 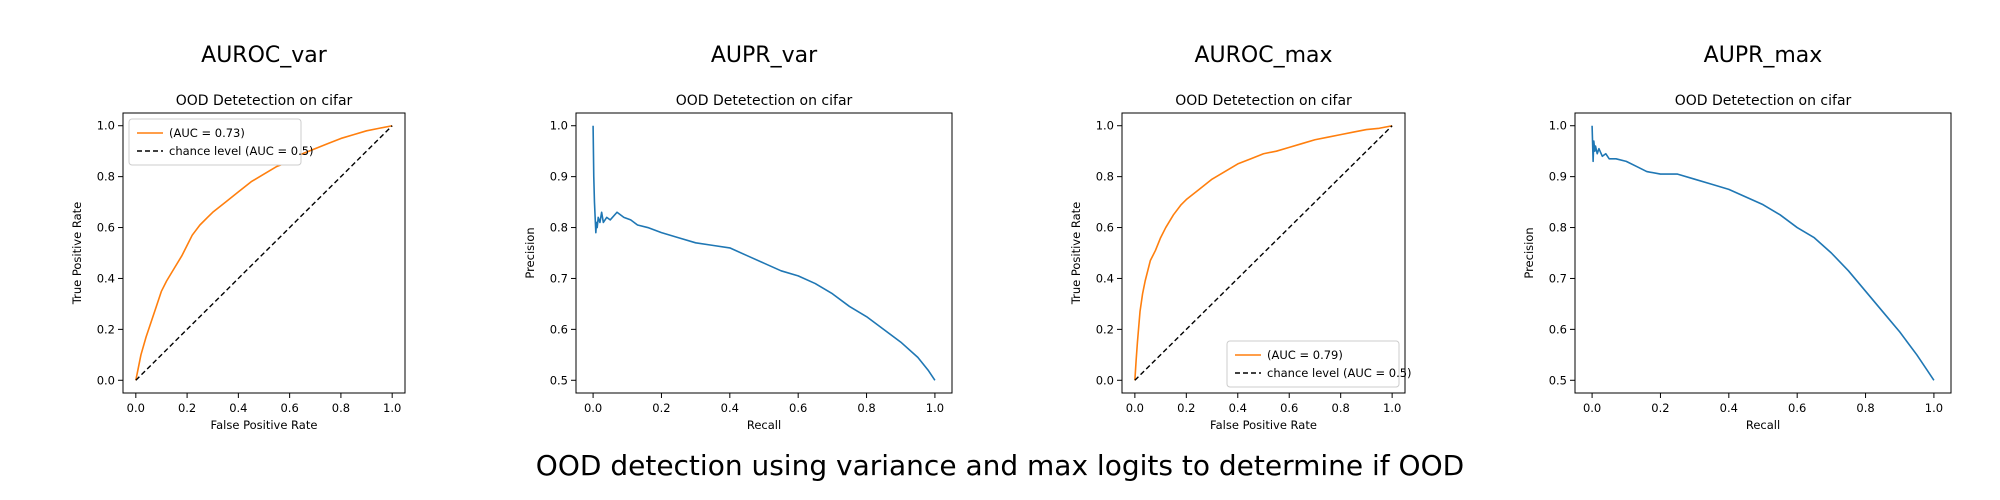 What do you see at coordinates (1305, 355) in the screenshot?
I see `legend-label-1: (AUC = 0.79)` at bounding box center [1305, 355].